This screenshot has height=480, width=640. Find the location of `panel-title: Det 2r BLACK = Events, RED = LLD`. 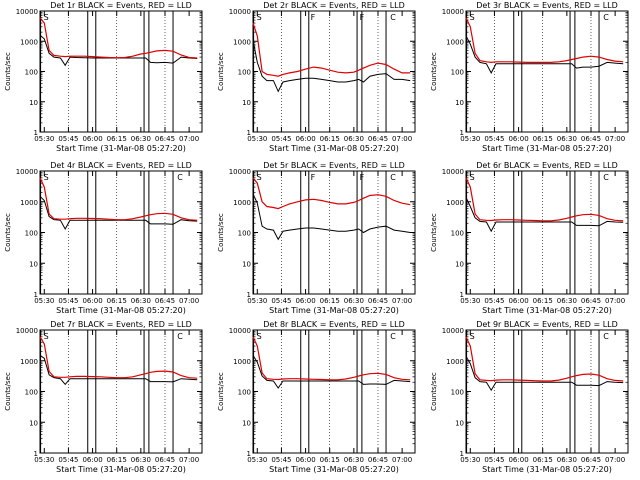

panel-title: Det 2r BLACK = Events, RED = LLD is located at coordinates (334, 5).